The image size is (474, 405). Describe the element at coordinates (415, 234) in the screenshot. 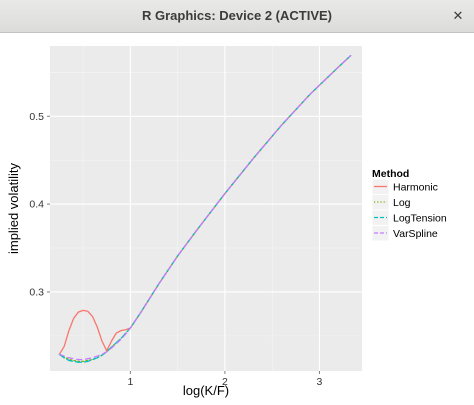

I see `legend-label: VarSpline` at that location.